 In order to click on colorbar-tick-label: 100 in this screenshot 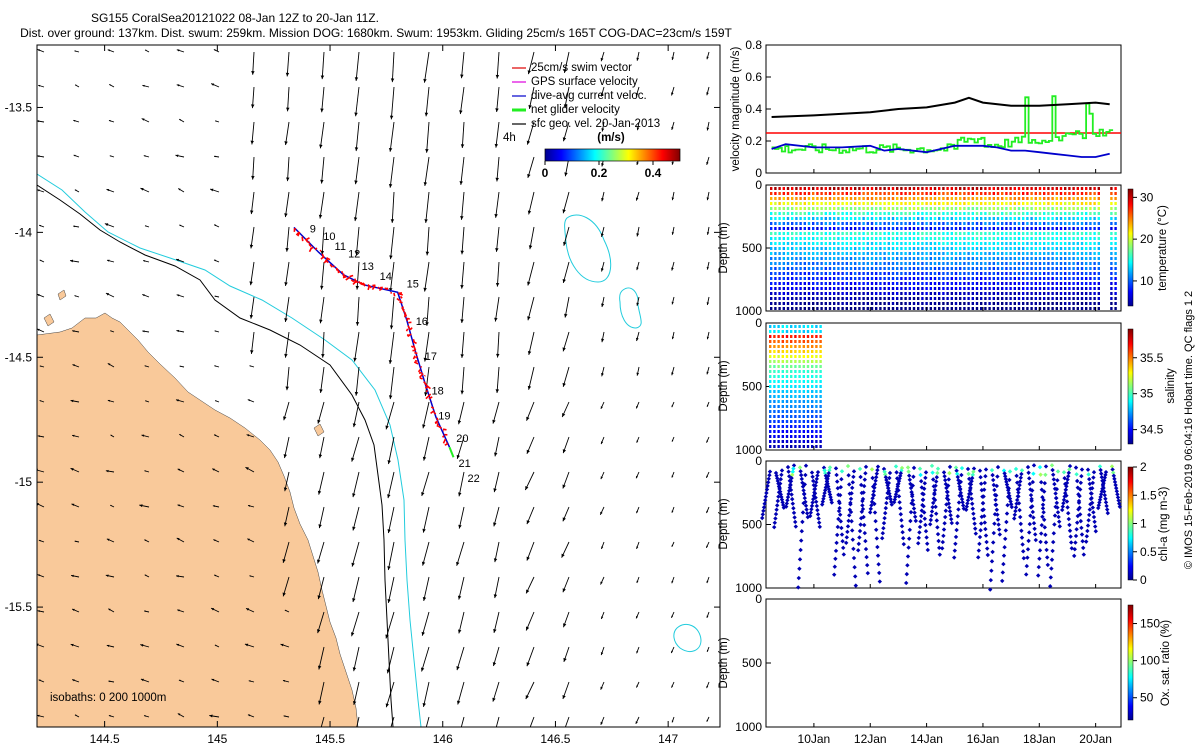, I will do `click(1150, 661)`.